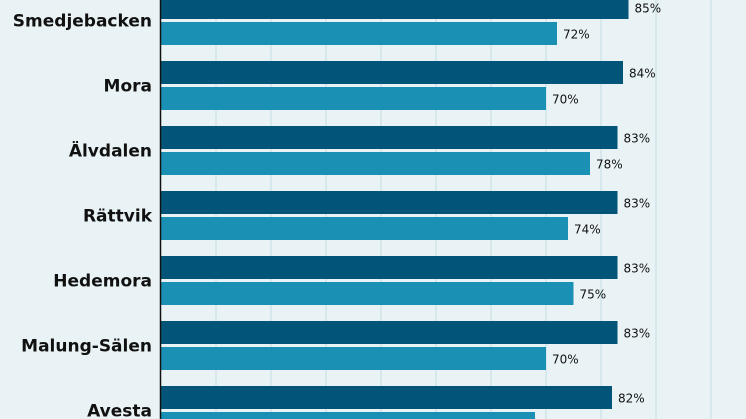  Describe the element at coordinates (593, 295) in the screenshot. I see `value-label: 75%` at that location.